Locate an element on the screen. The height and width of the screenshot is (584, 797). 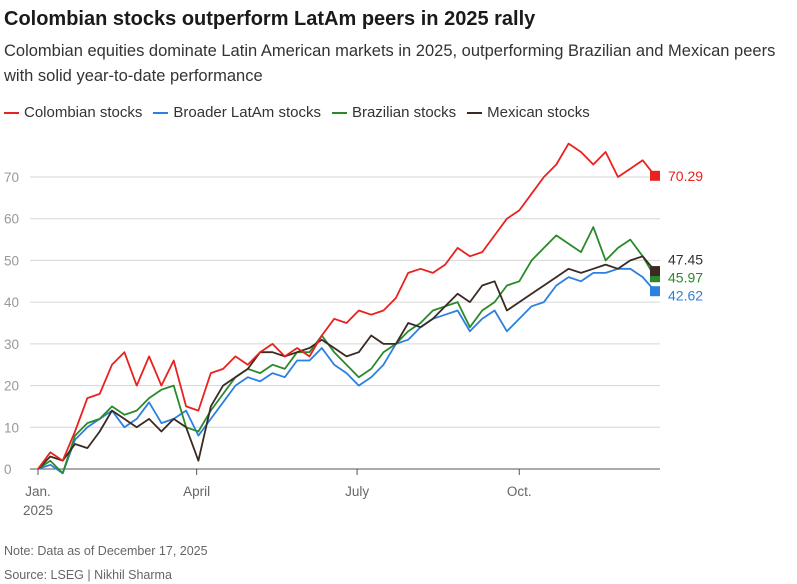
y-tick-label: 40 is located at coordinates (11, 302).